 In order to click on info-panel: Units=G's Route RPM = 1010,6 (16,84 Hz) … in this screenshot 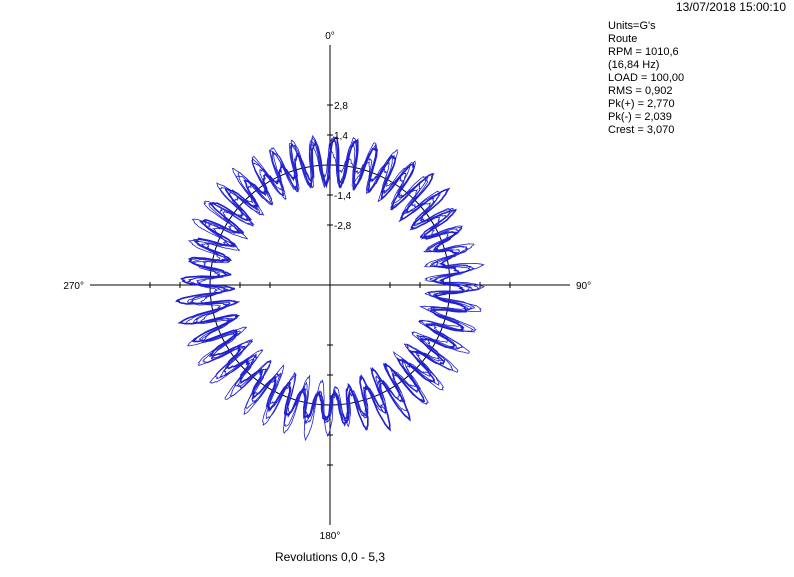, I will do `click(646, 78)`.